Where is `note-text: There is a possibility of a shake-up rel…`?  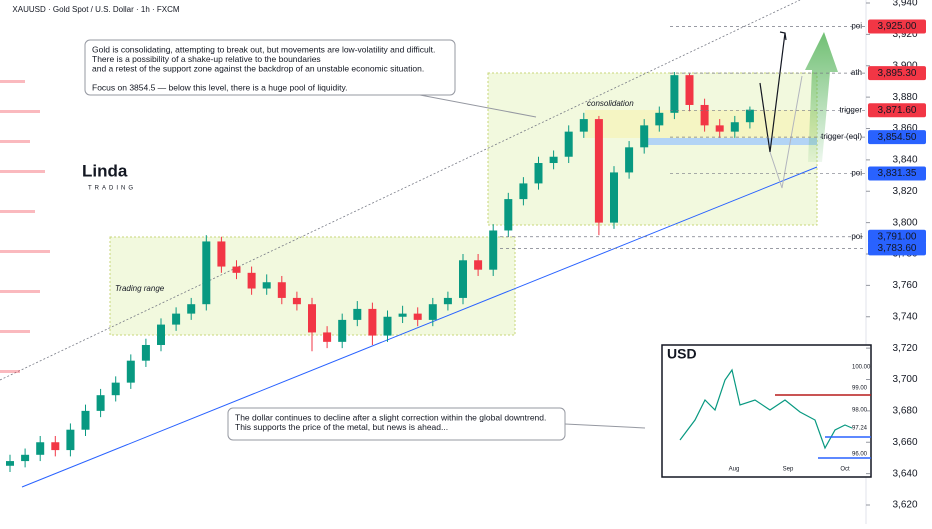 note-text: There is a possibility of a shake-up rel… is located at coordinates (206, 59).